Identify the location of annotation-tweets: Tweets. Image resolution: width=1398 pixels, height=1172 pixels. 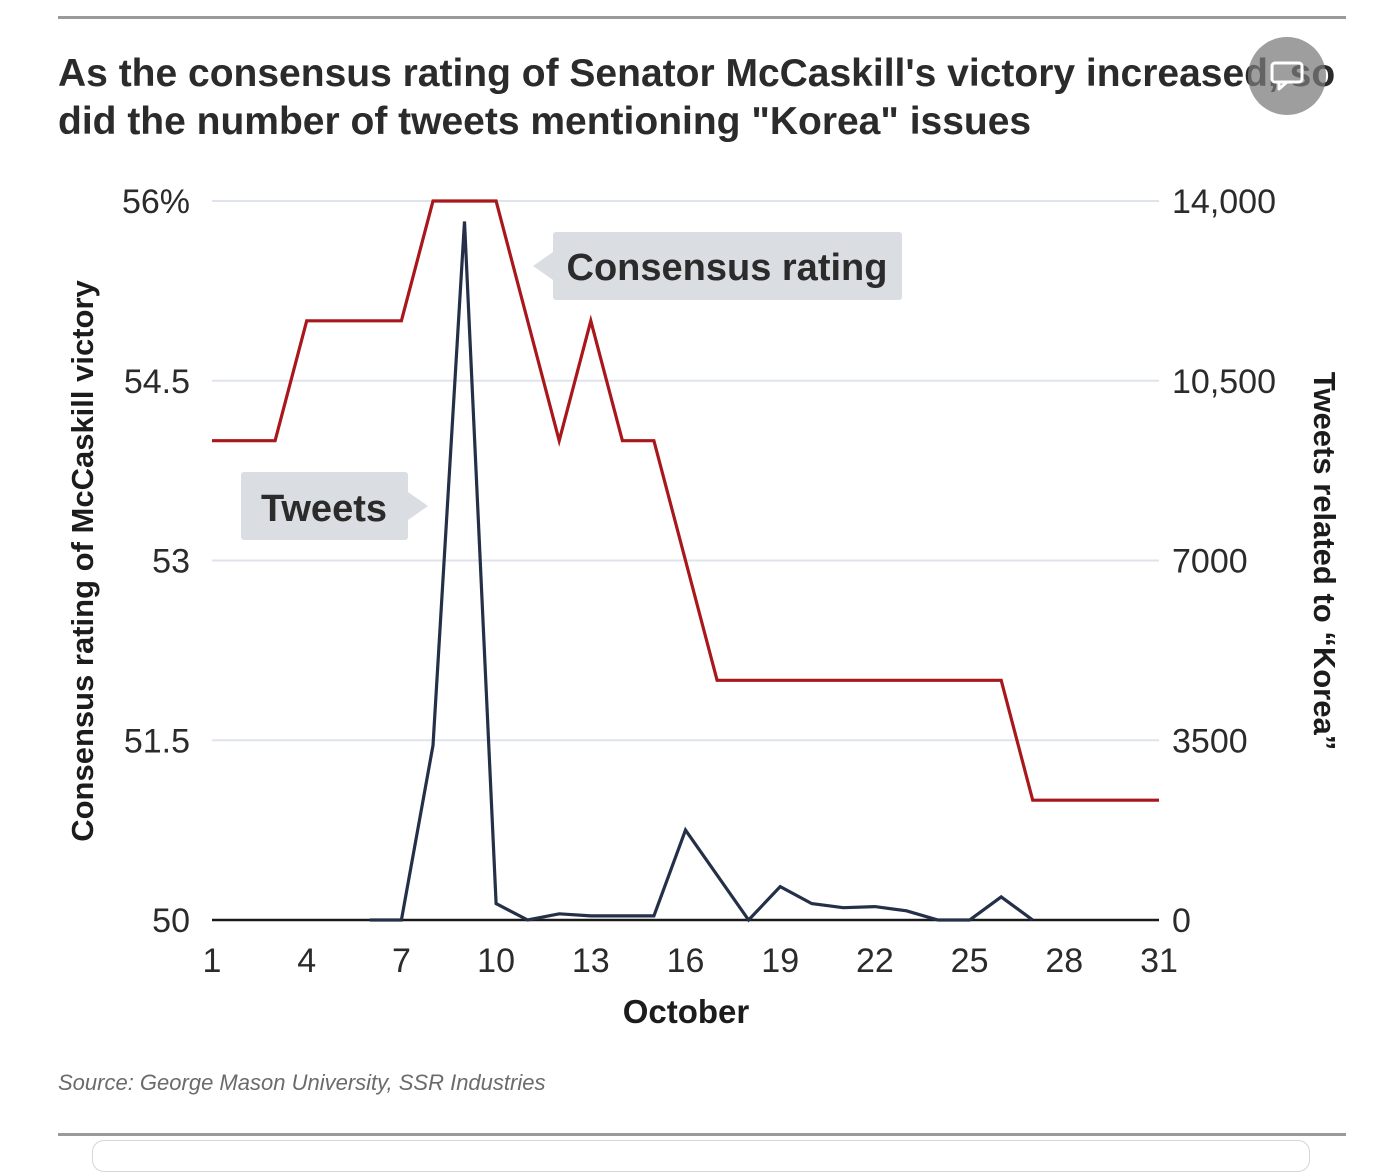
(334, 506).